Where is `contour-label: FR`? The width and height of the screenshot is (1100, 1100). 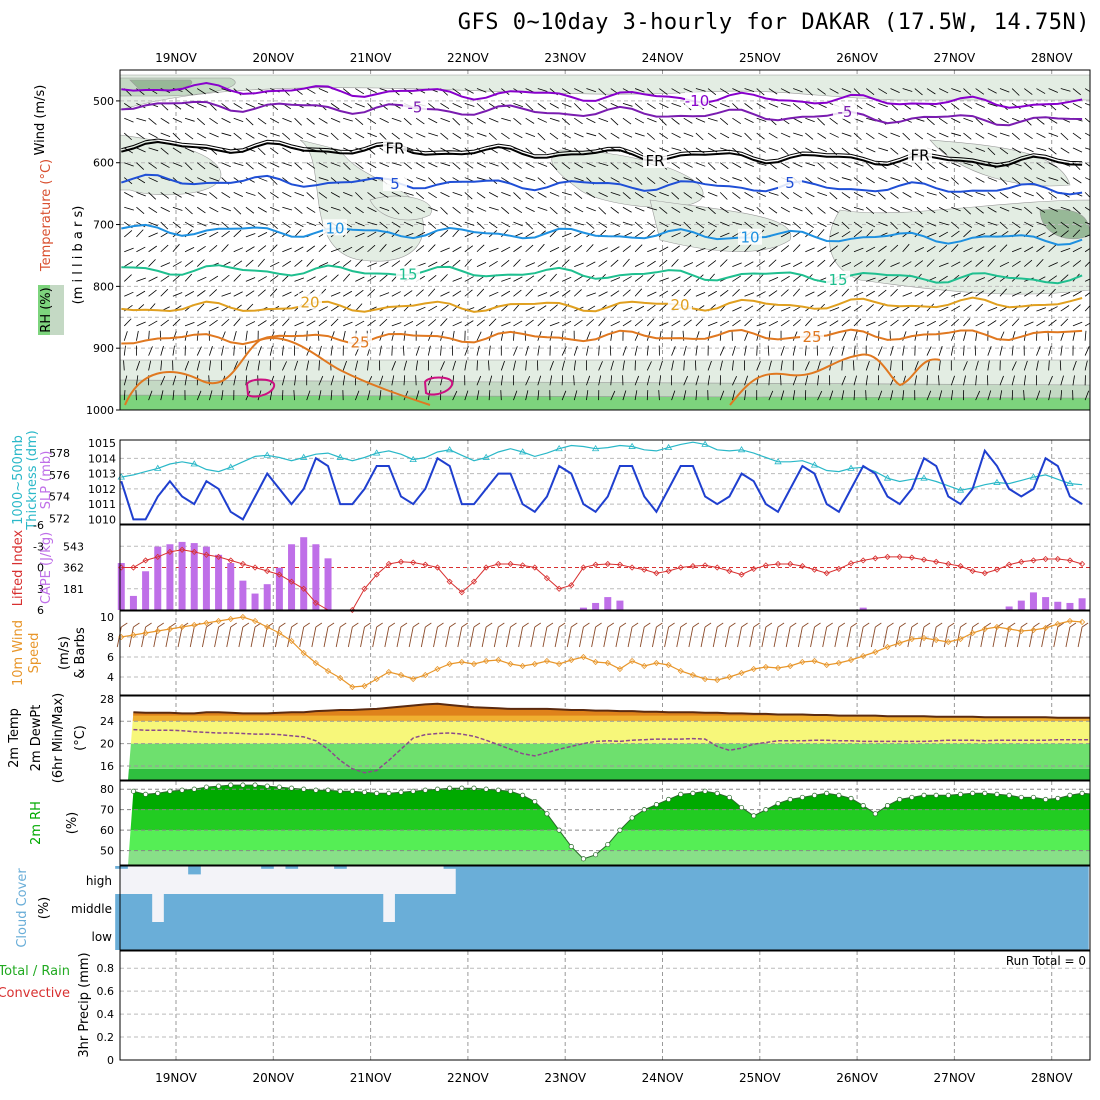
contour-label: FR is located at coordinates (394, 148).